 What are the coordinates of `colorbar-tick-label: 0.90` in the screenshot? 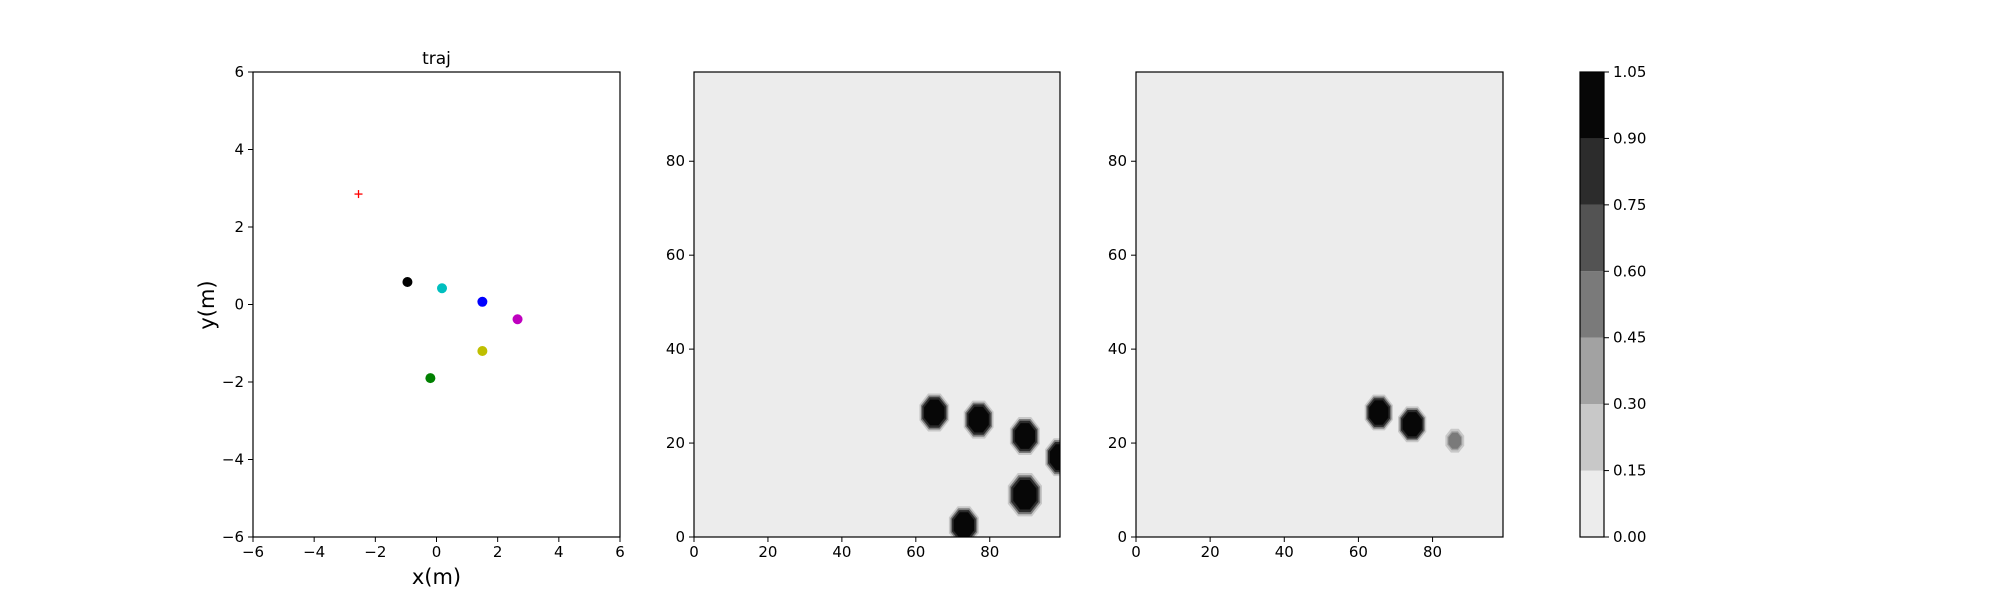 It's located at (1629, 138).